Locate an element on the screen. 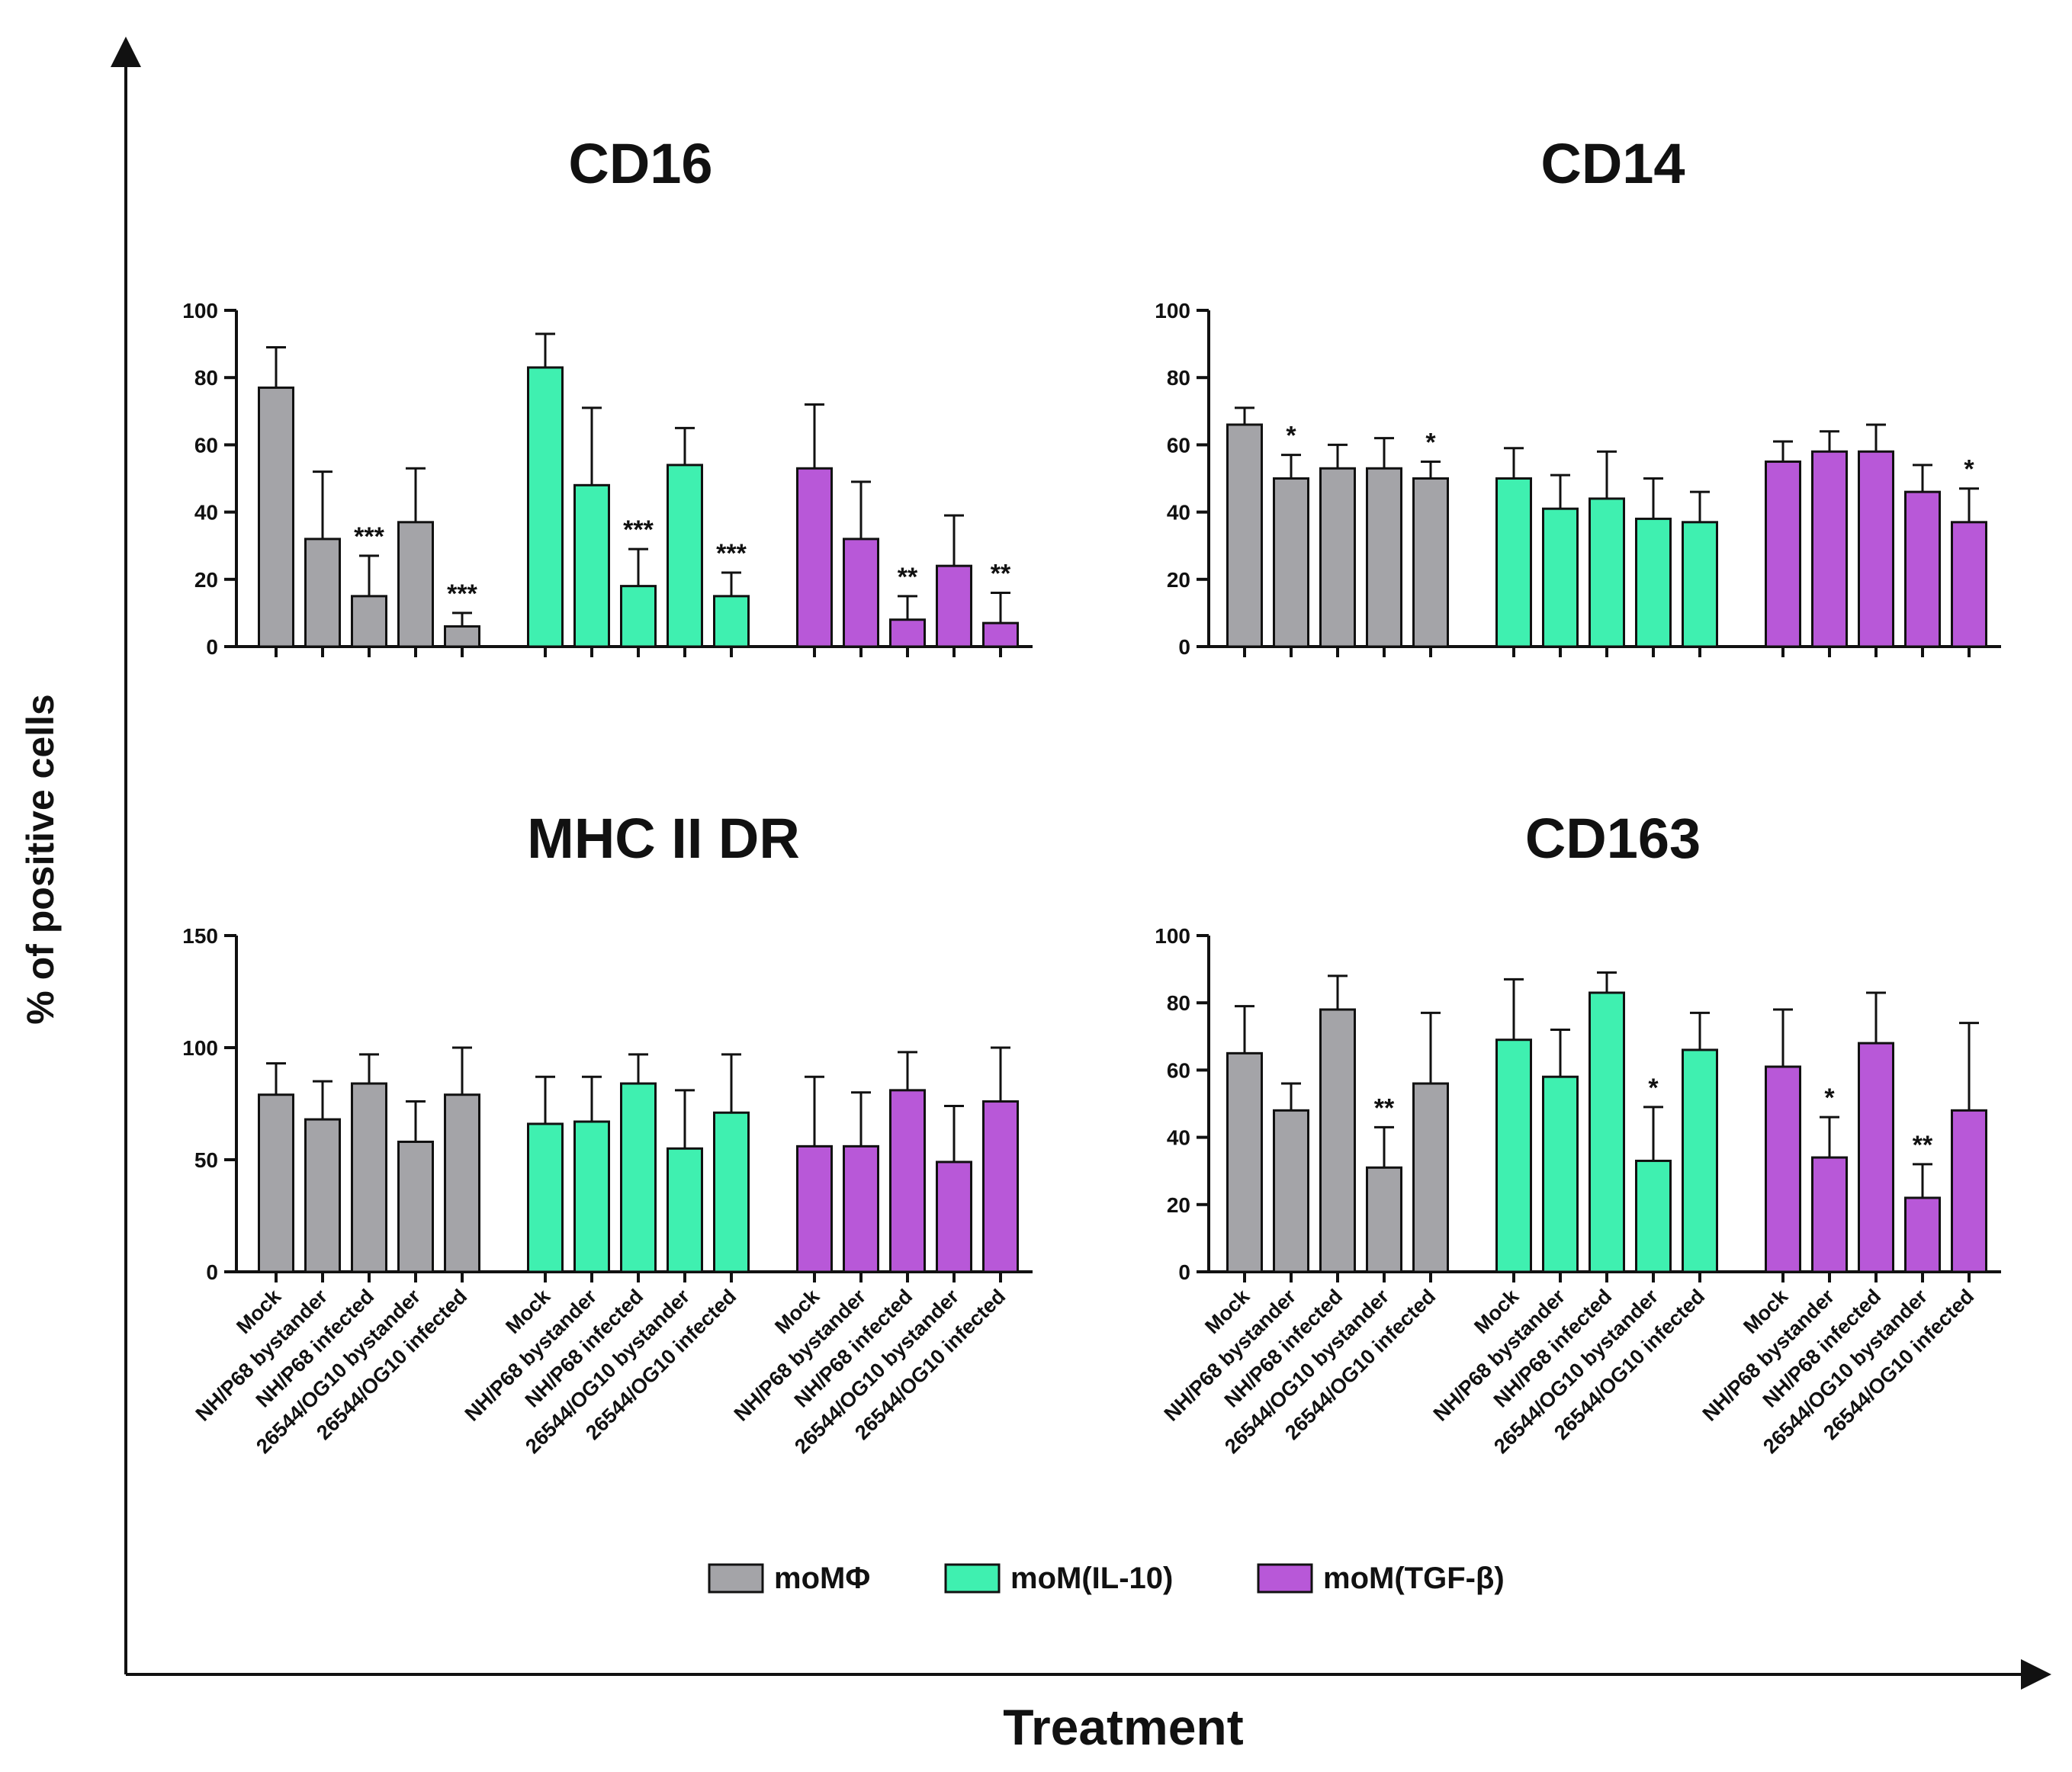  outer-y-axis-arrow is located at coordinates (126, 52).